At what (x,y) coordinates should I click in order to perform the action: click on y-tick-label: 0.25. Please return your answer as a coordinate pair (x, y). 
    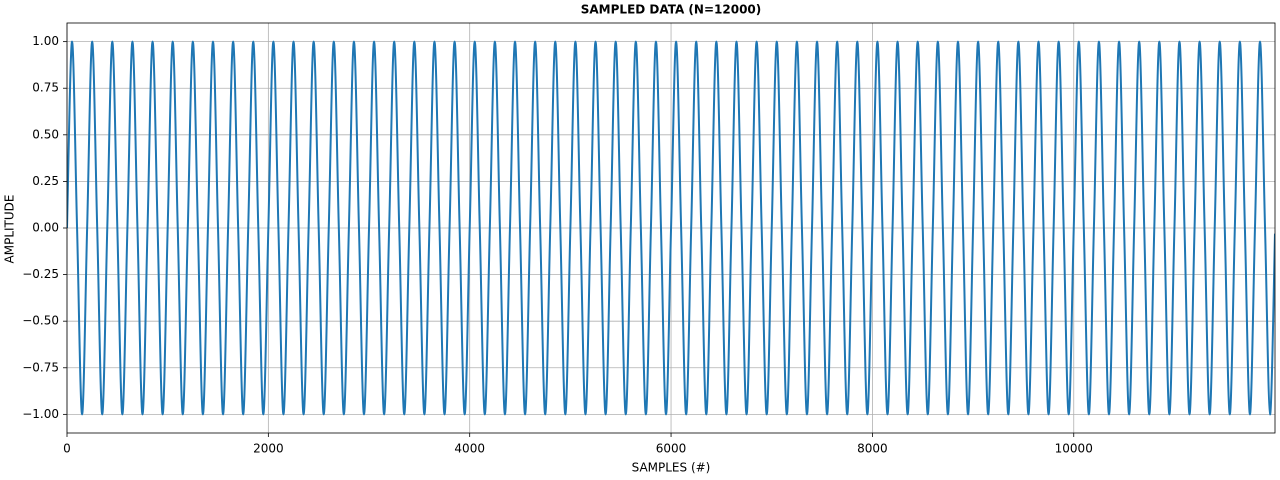
    Looking at the image, I should click on (45, 181).